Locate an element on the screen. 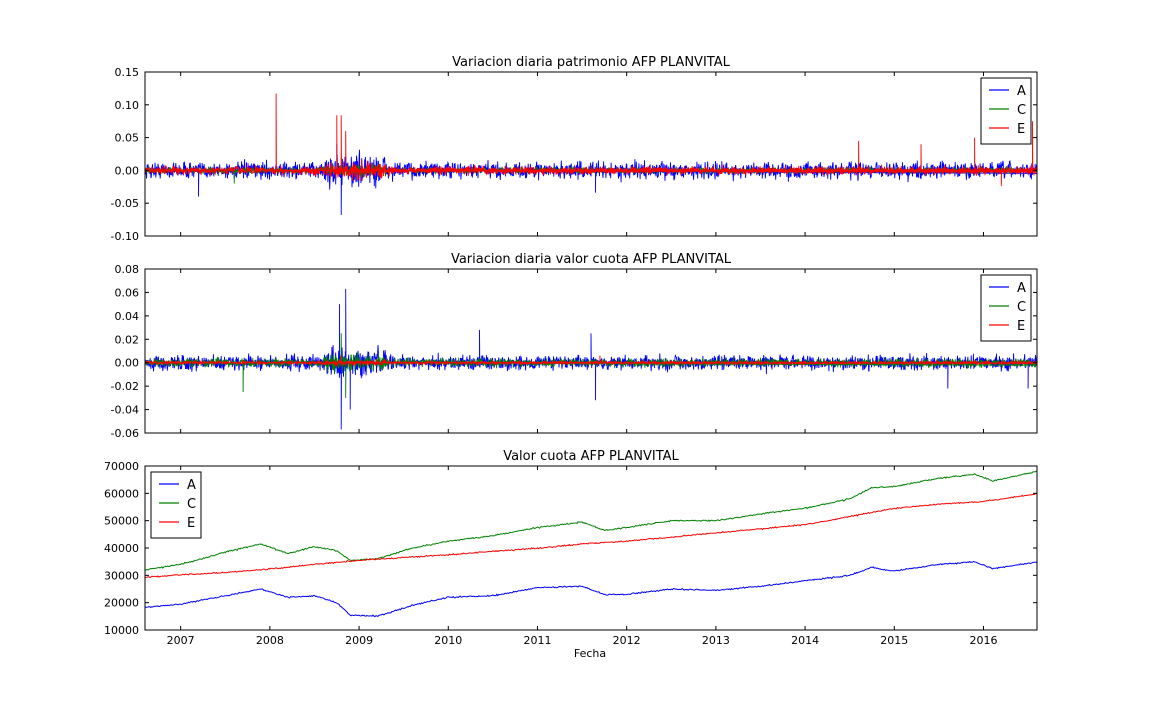 The width and height of the screenshot is (1152, 720). y-tick-label: -0.02 is located at coordinates (125, 386).